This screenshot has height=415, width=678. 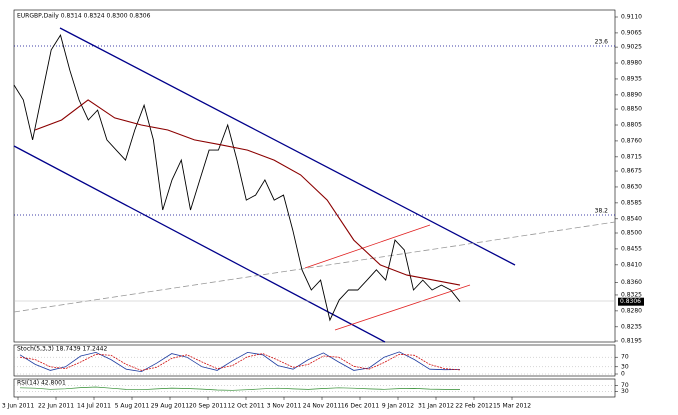 I want to click on x-tick-label: 5 Aug 2011, so click(x=132, y=406).